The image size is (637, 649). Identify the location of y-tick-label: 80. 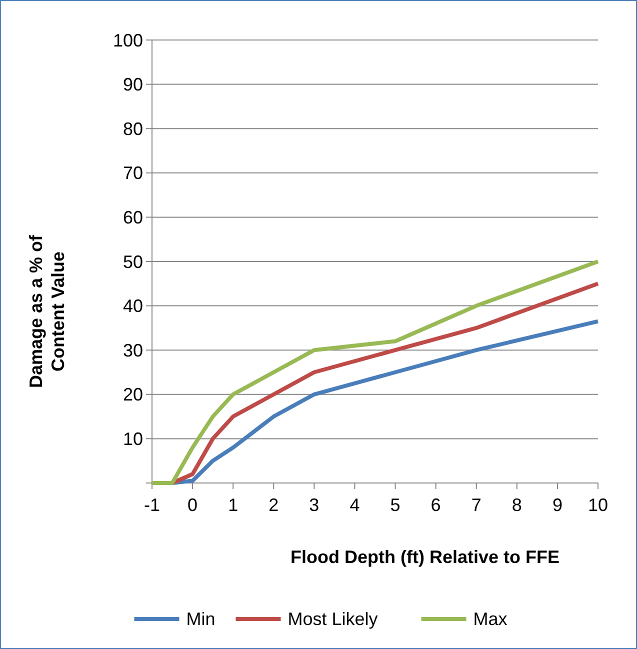
(132, 128).